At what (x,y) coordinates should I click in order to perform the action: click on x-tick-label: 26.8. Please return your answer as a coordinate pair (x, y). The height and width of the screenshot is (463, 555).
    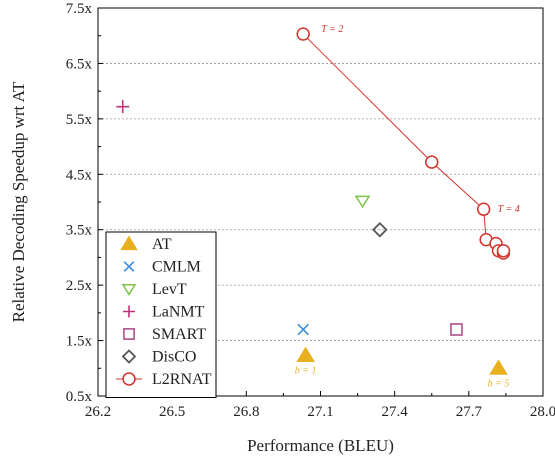
    Looking at the image, I should click on (246, 412).